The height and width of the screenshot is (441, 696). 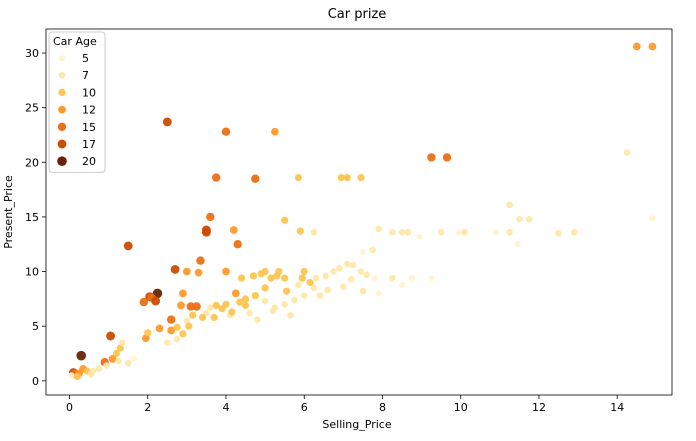 I want to click on x-tick-label: 14, so click(x=617, y=407).